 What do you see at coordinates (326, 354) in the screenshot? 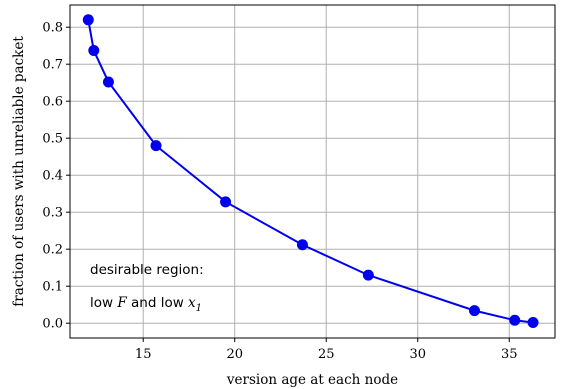
I see `x-tick-label: 25` at bounding box center [326, 354].